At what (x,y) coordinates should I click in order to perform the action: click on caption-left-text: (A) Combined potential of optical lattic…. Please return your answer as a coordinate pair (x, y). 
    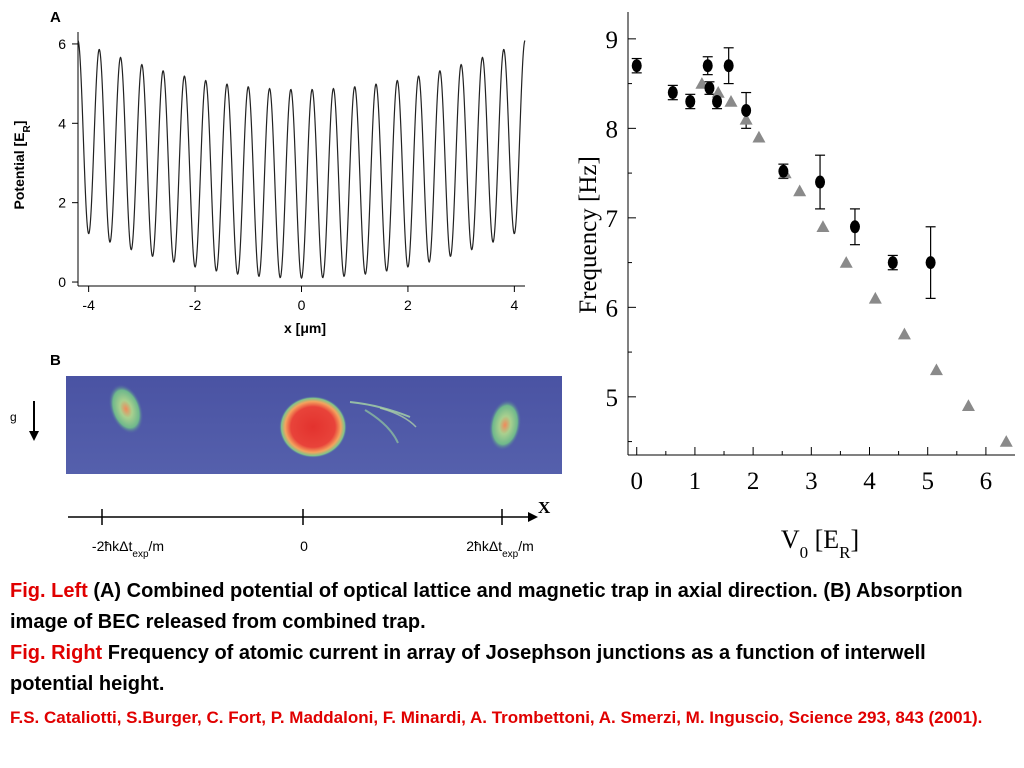
    Looking at the image, I should click on (486, 606).